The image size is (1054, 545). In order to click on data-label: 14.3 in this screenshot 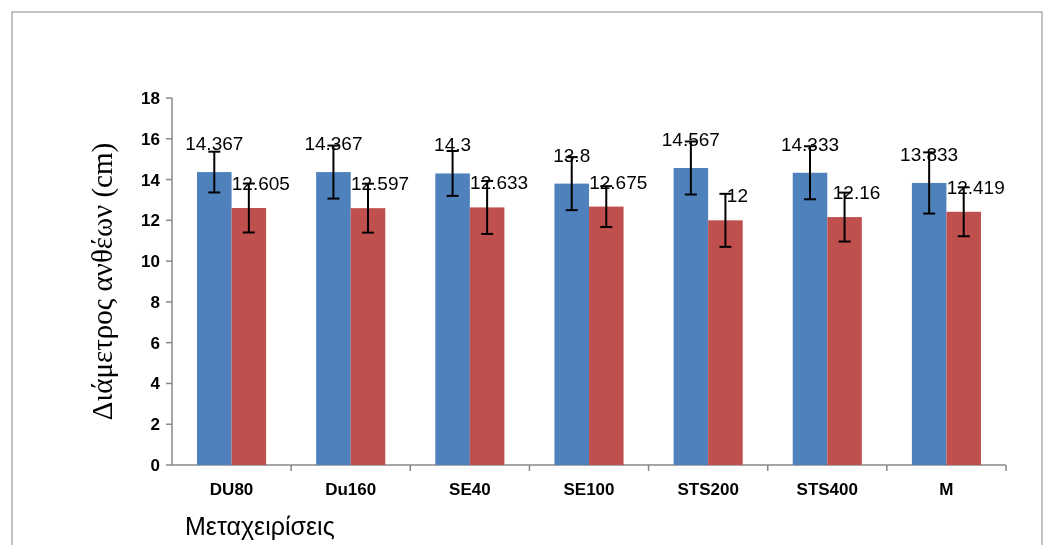, I will do `click(453, 145)`.